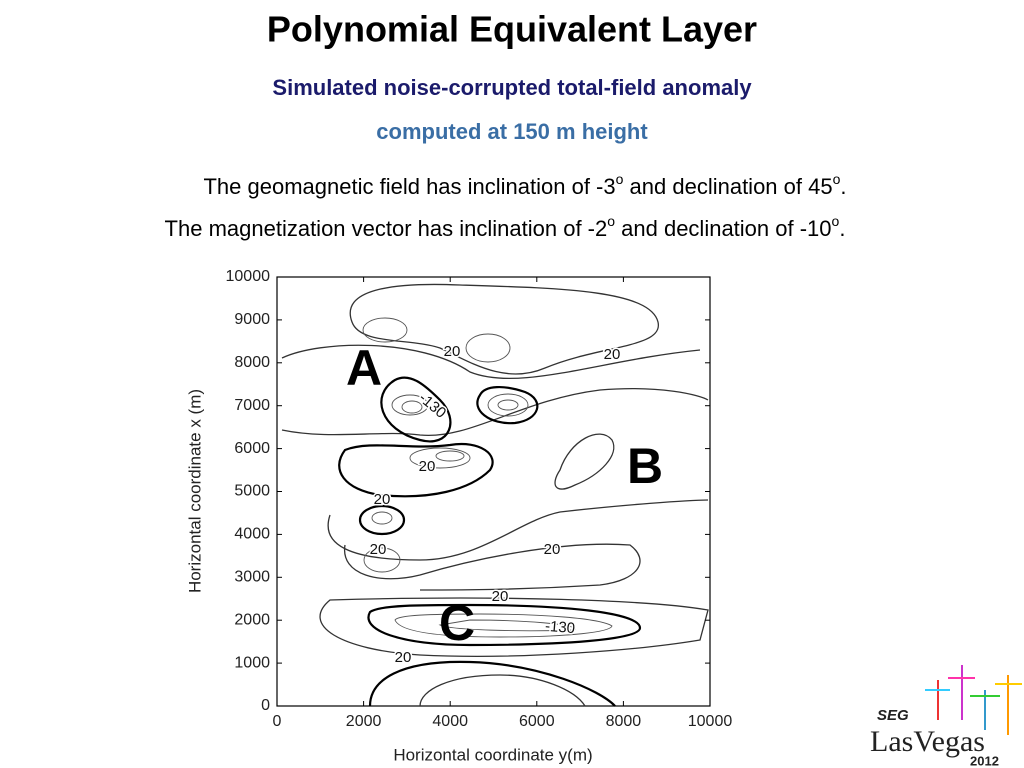  Describe the element at coordinates (252, 619) in the screenshot. I see `y-tick-label: 2000` at that location.